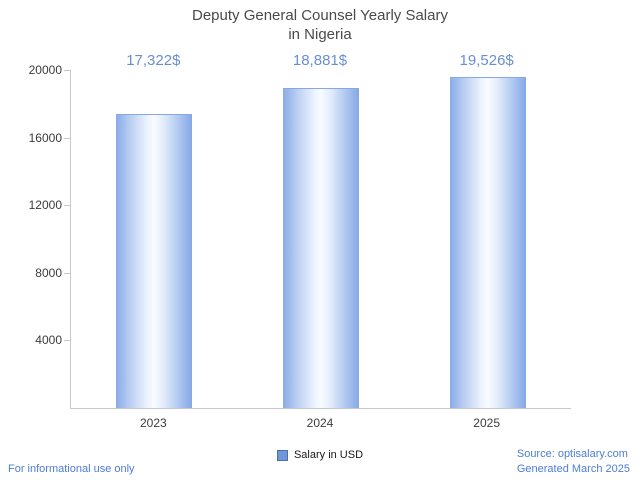  What do you see at coordinates (320, 60) in the screenshot?
I see `bar-value-label: 18,881$` at bounding box center [320, 60].